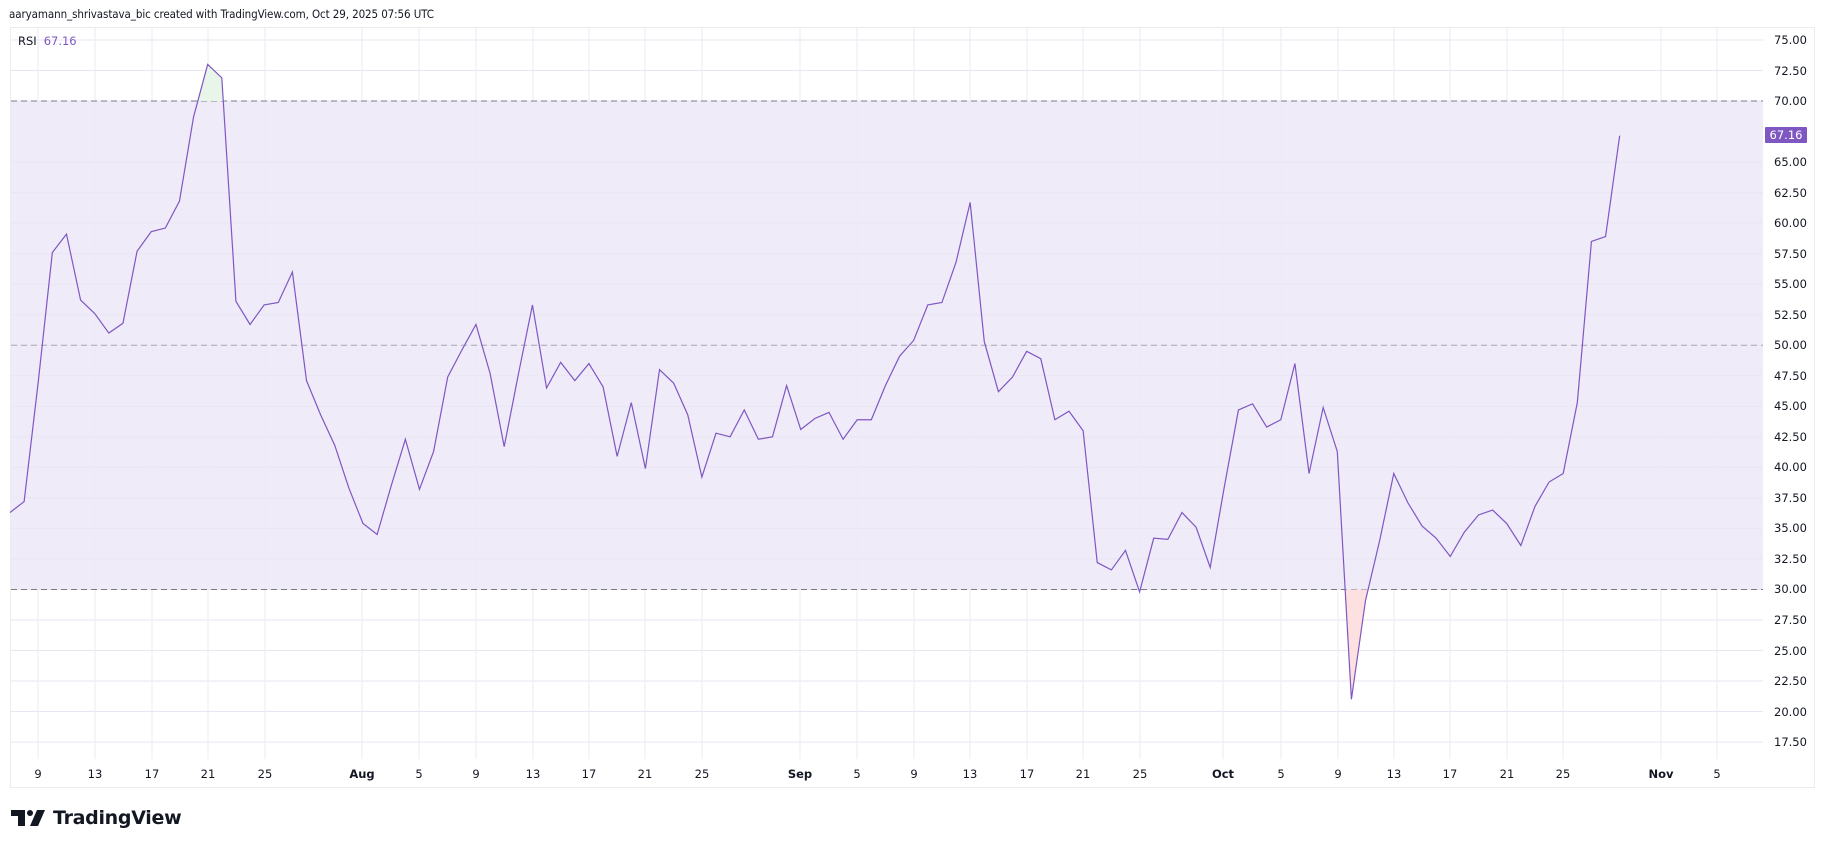 The width and height of the screenshot is (1825, 849). Describe the element at coordinates (1790, 406) in the screenshot. I see `price-axis-label: 45.00` at that location.